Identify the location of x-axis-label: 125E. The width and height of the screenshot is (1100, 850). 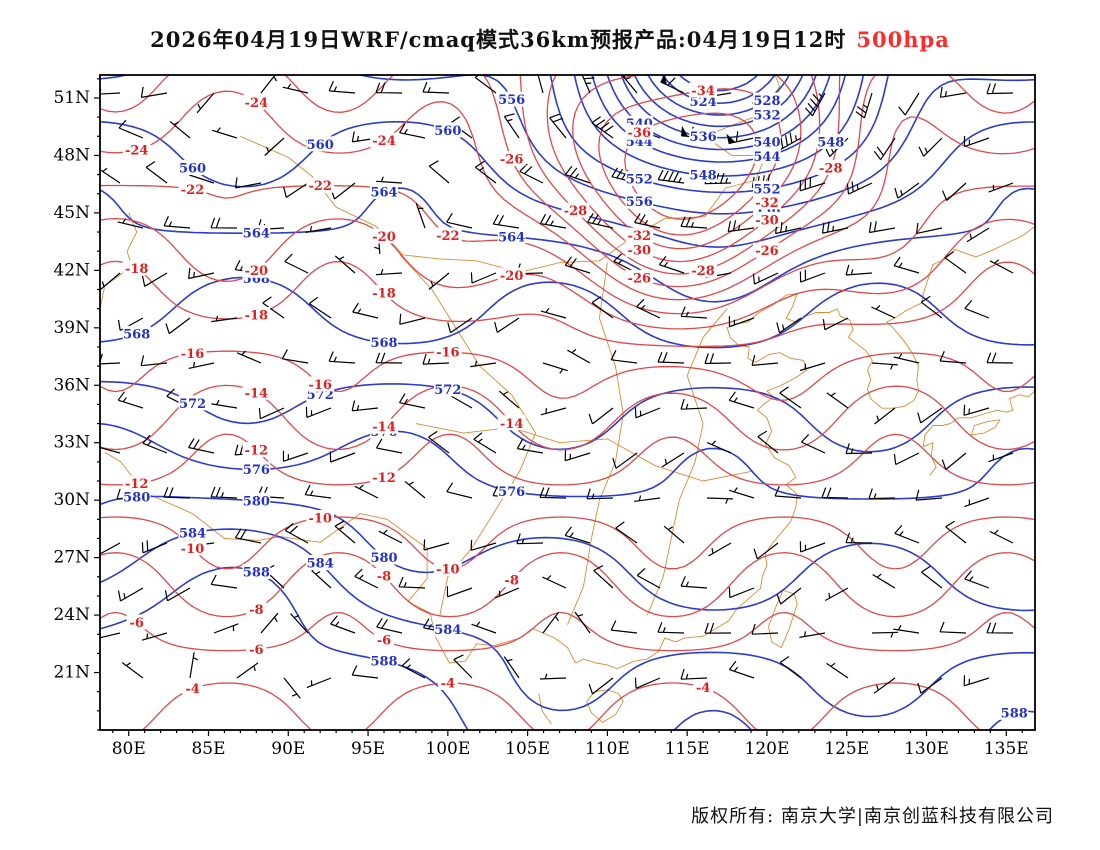
(846, 749).